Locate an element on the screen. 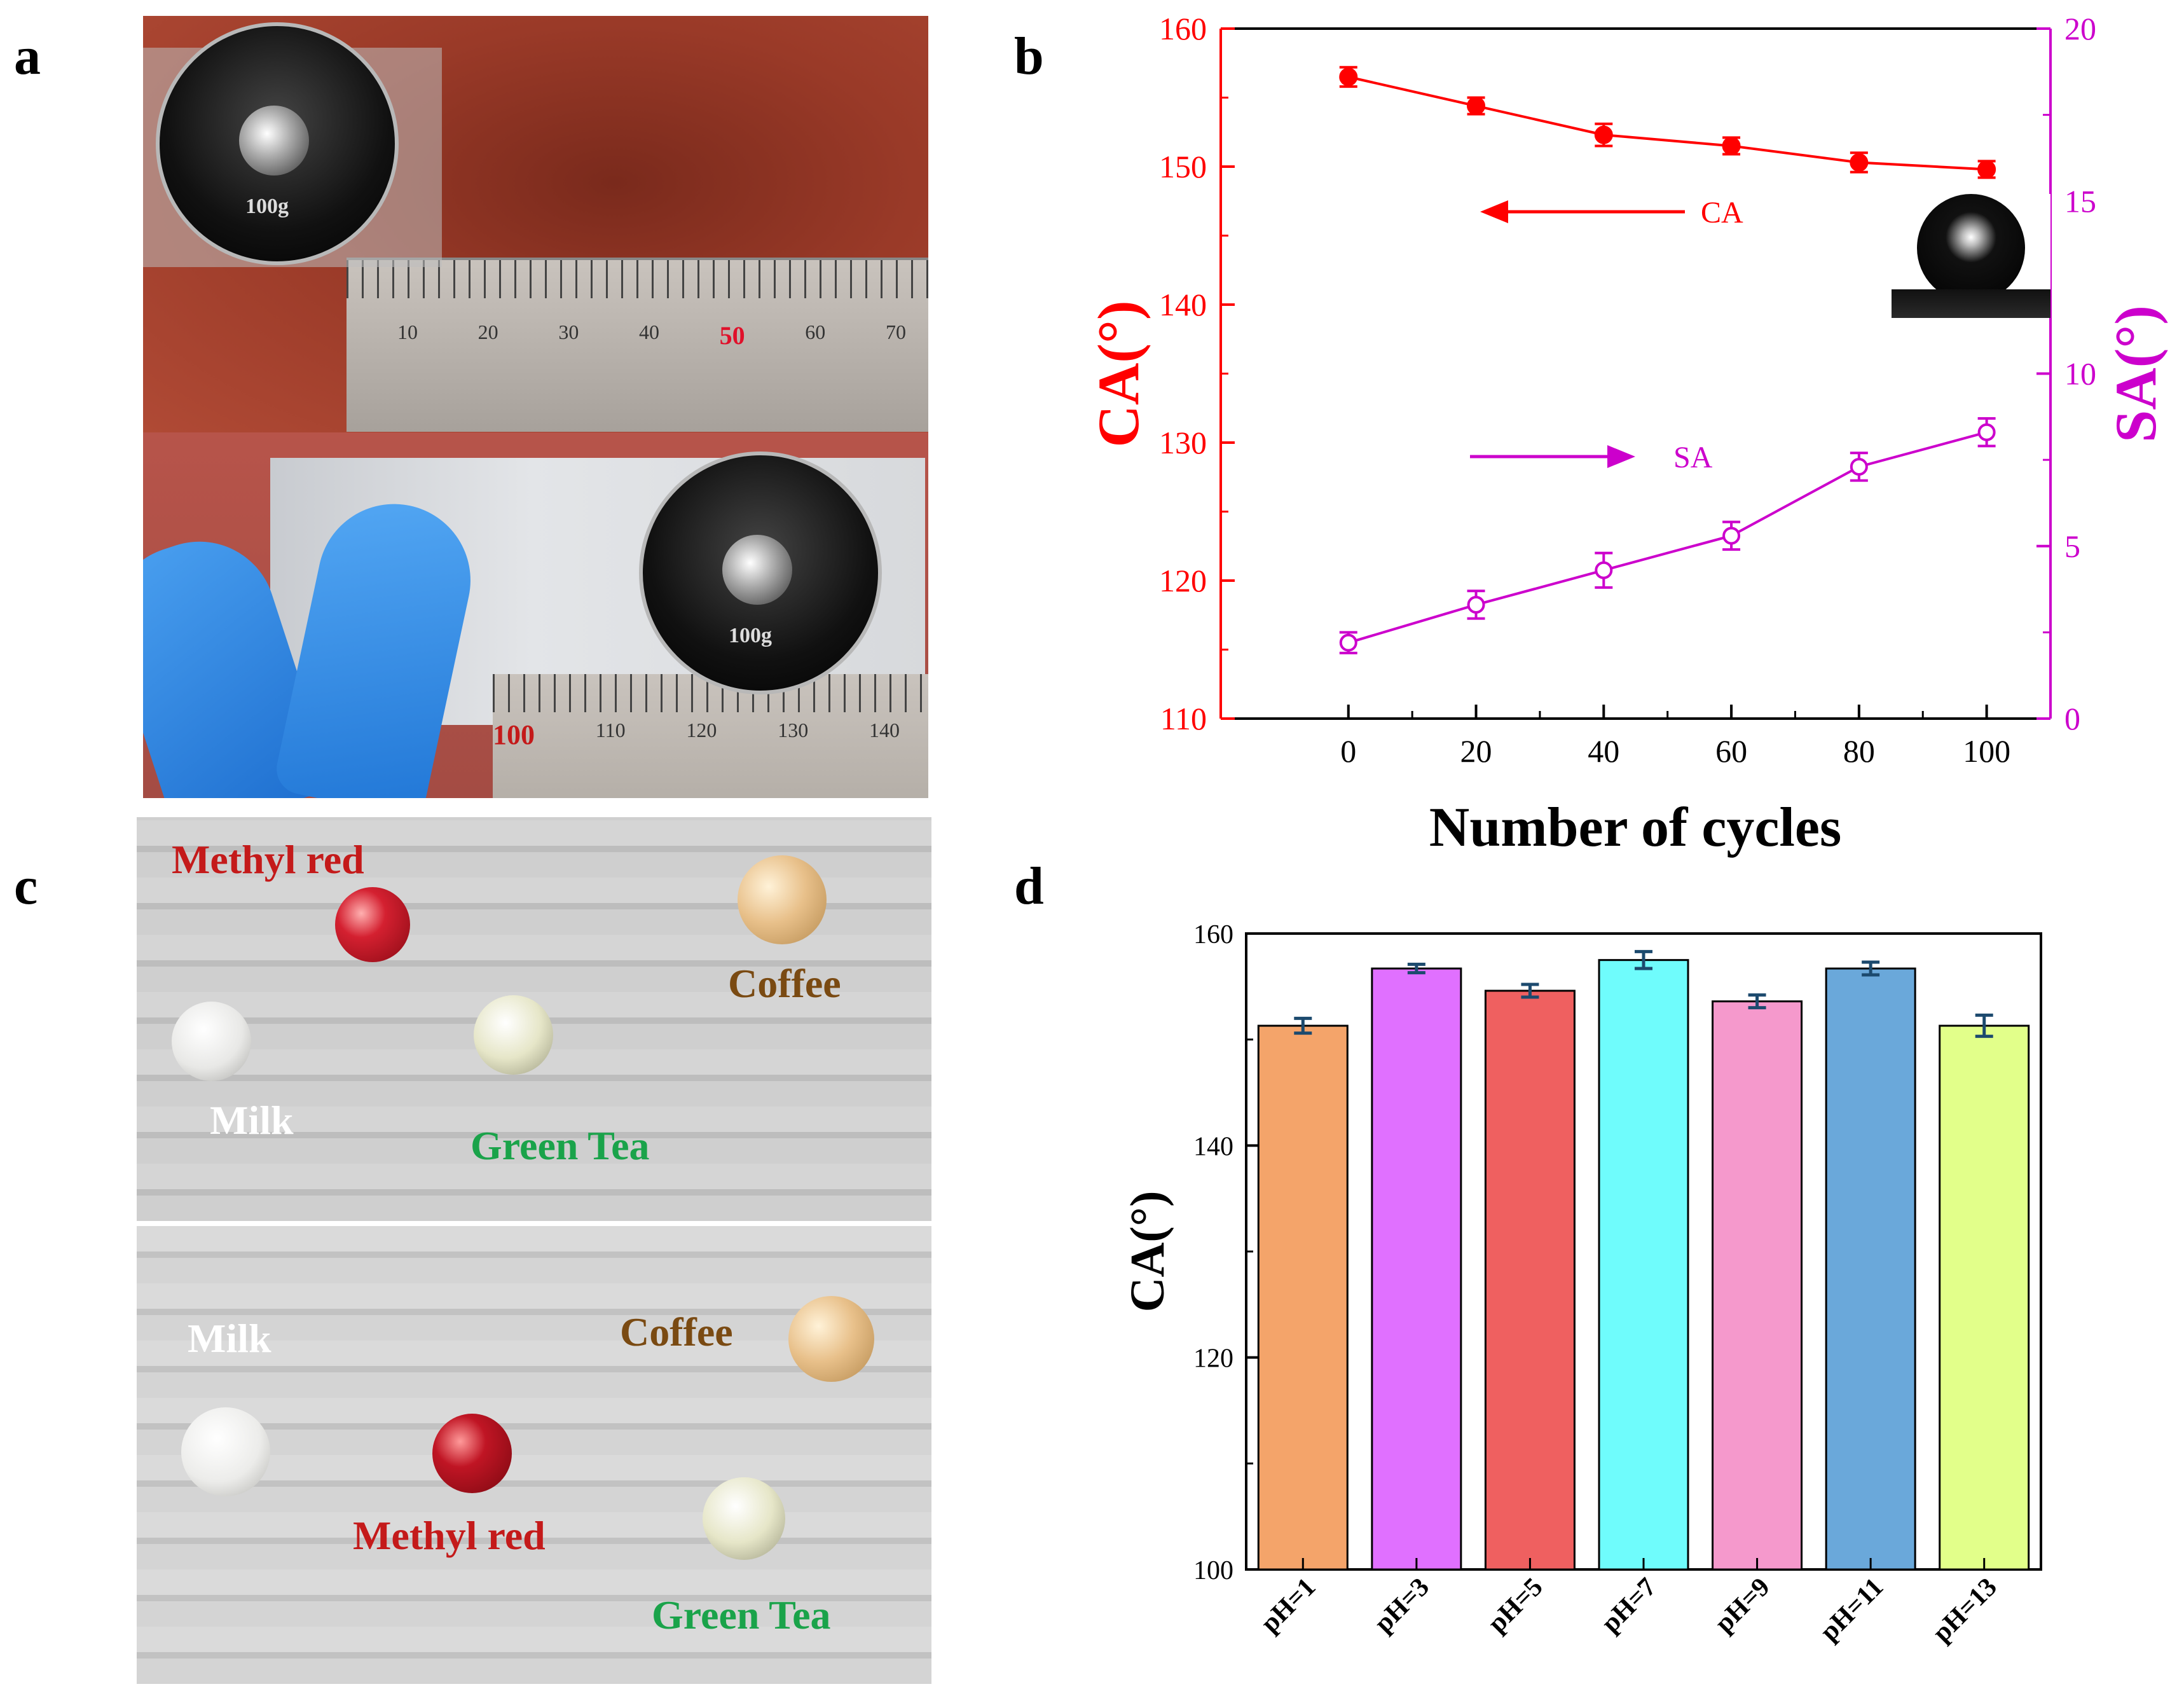 The height and width of the screenshot is (1703, 2184). photo-a-bottom: 100 110 120 130 140 100g is located at coordinates (535, 615).